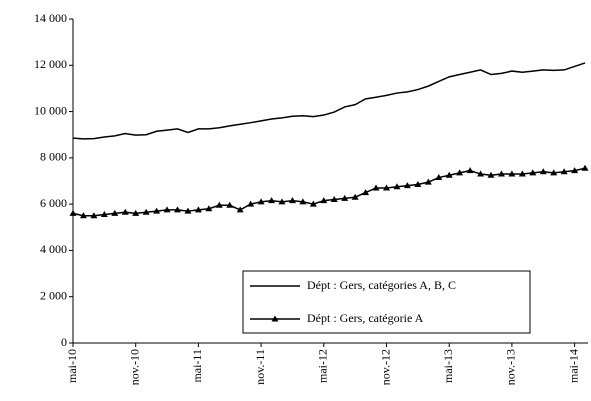 The width and height of the screenshot is (591, 401). Describe the element at coordinates (72, 366) in the screenshot. I see `x-tick-label: mai-10` at that location.